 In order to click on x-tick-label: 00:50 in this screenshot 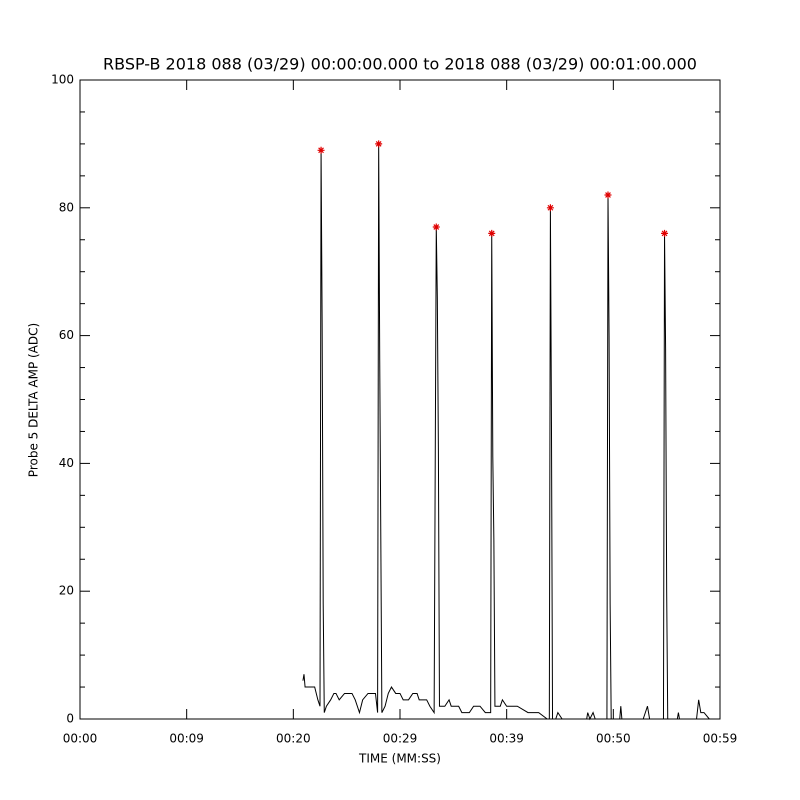, I will do `click(613, 739)`.